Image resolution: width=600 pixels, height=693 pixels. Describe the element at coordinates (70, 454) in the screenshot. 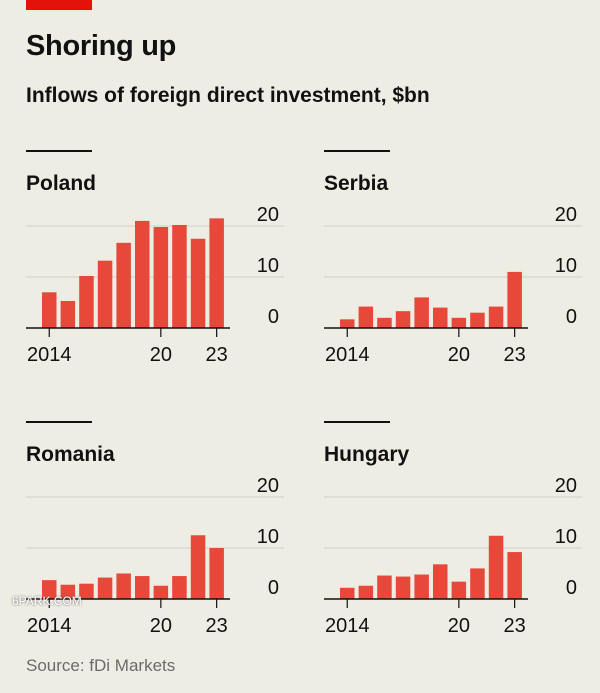

I see `panel-title: Romania` at that location.